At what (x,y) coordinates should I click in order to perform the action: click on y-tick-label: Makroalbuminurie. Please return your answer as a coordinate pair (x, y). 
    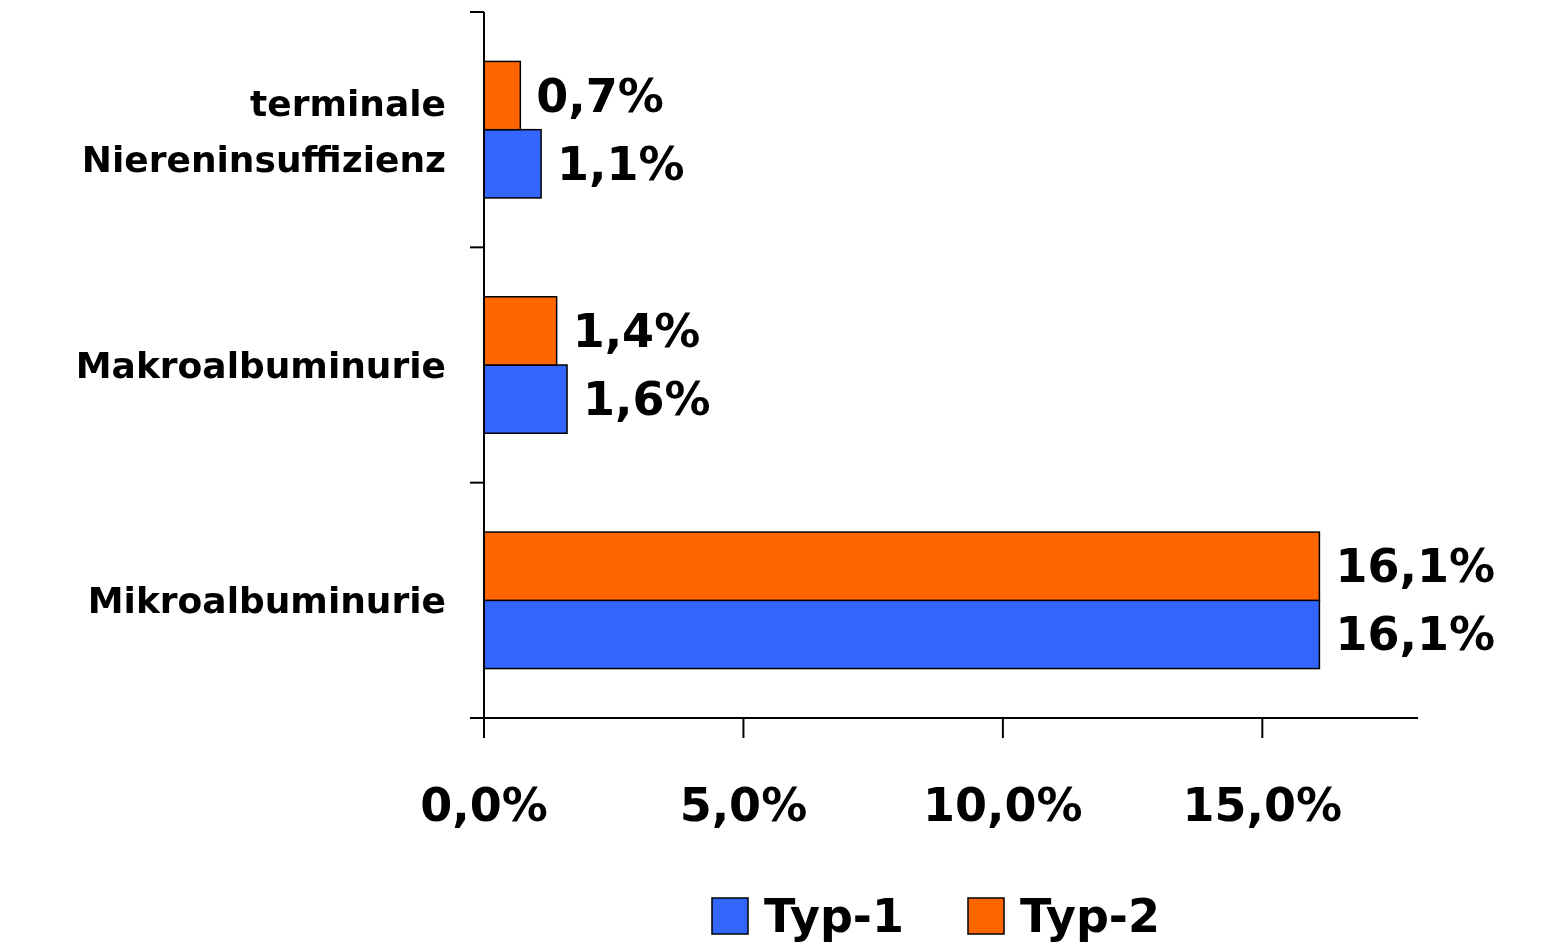
    Looking at the image, I should click on (260, 365).